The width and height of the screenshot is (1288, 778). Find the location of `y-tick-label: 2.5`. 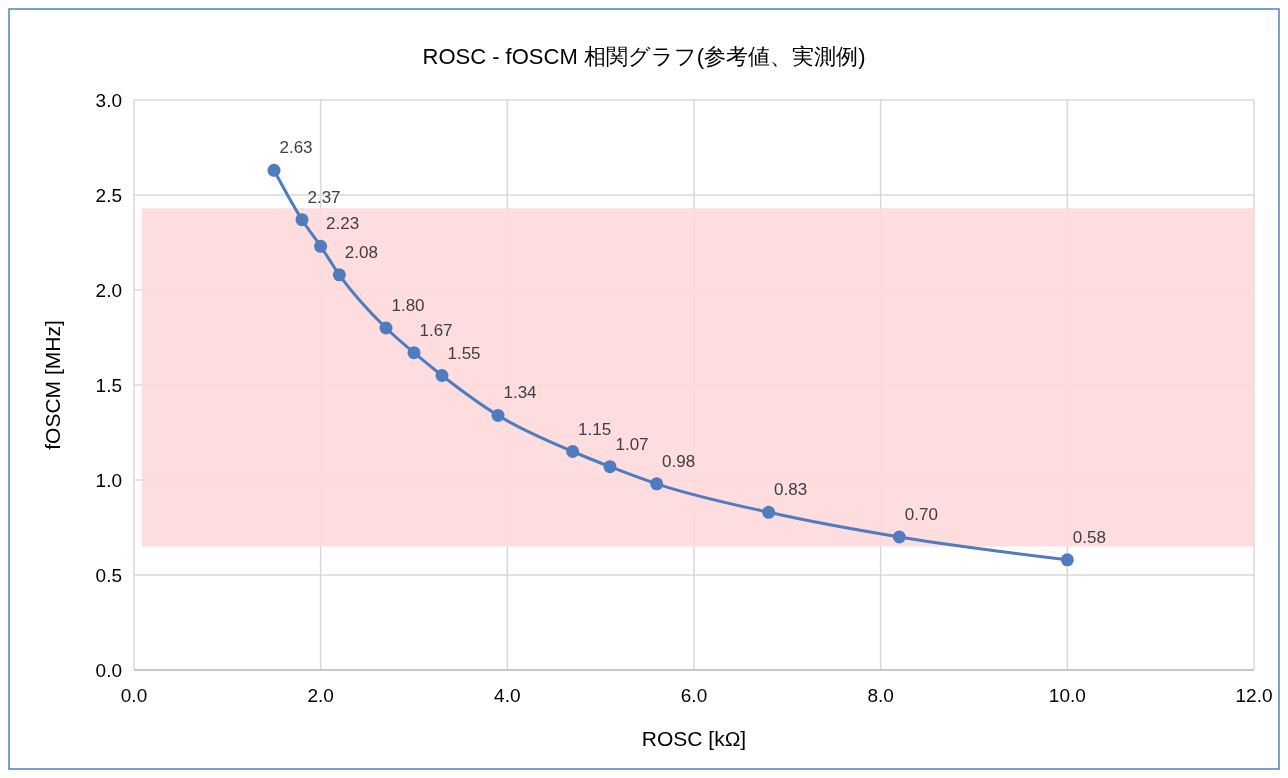

y-tick-label: 2.5 is located at coordinates (108, 195).